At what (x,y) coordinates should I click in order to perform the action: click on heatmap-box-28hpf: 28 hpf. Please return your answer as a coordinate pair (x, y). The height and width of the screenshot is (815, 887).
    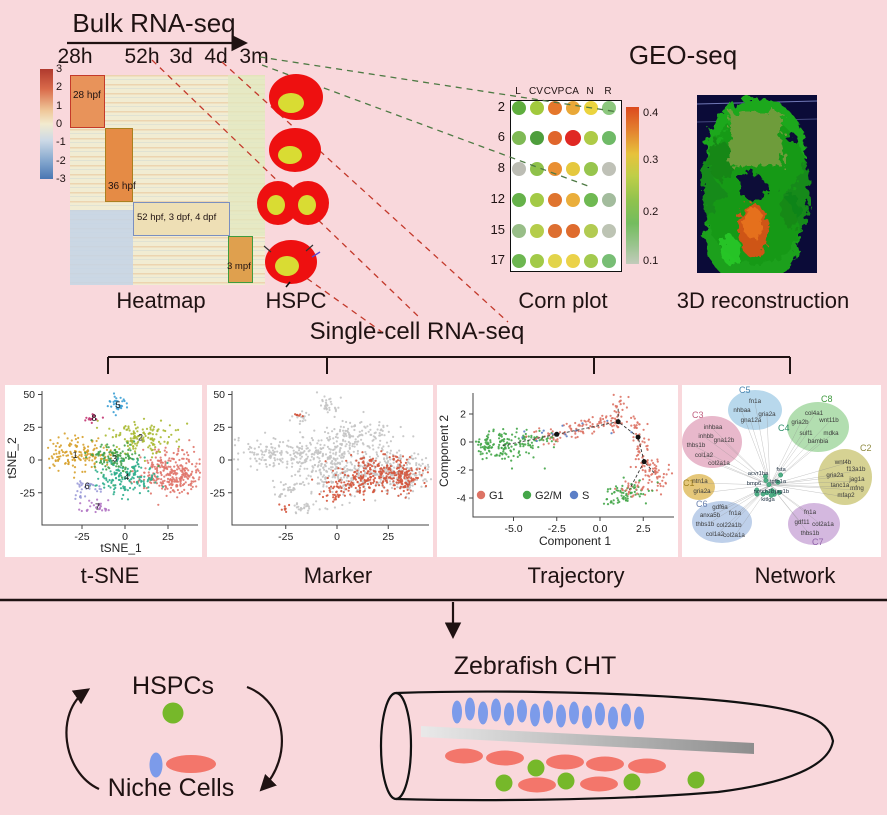
    Looking at the image, I should click on (87, 101).